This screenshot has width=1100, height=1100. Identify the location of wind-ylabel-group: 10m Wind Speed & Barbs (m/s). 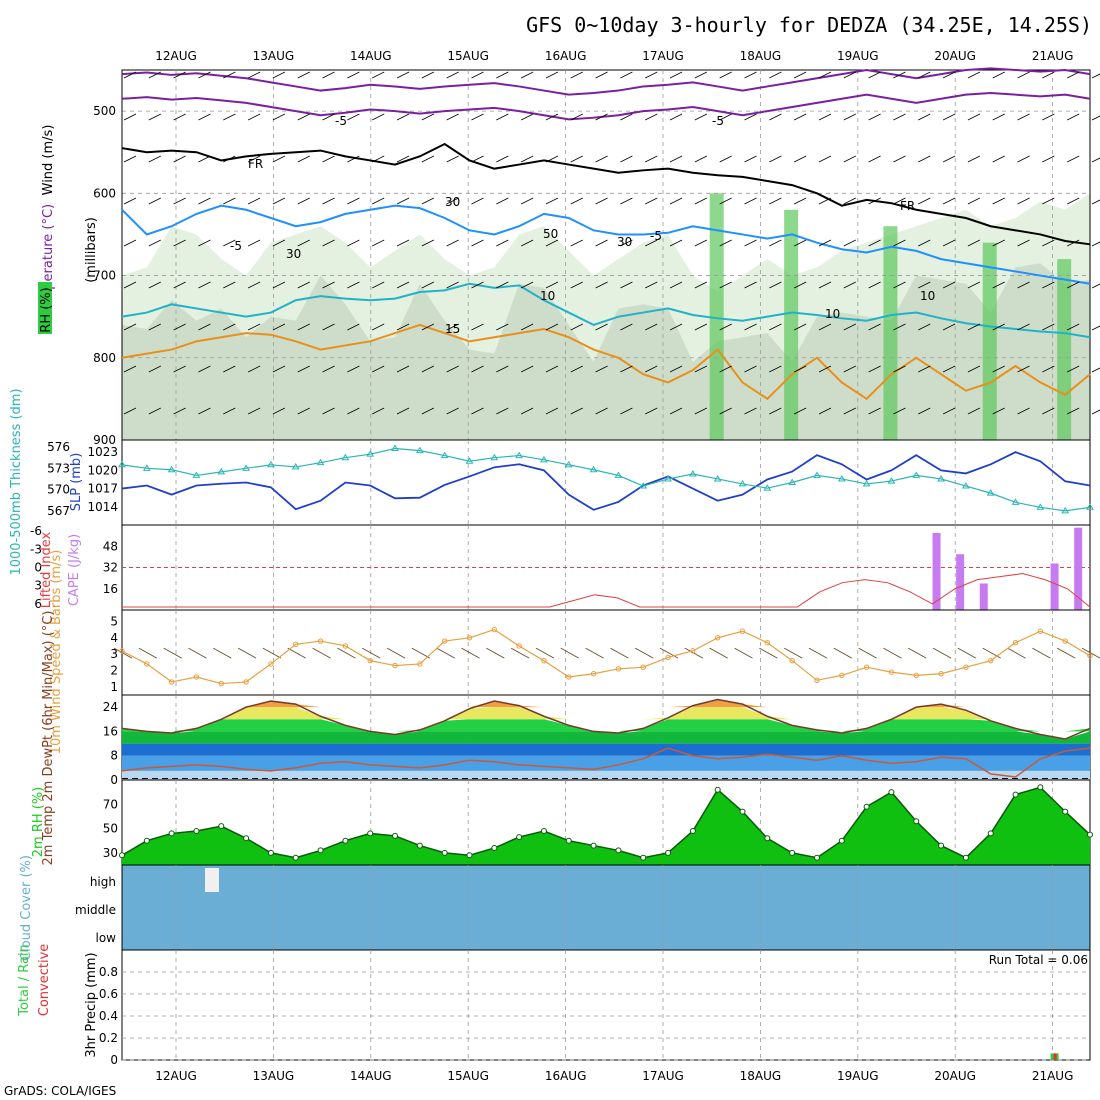
(56, 652).